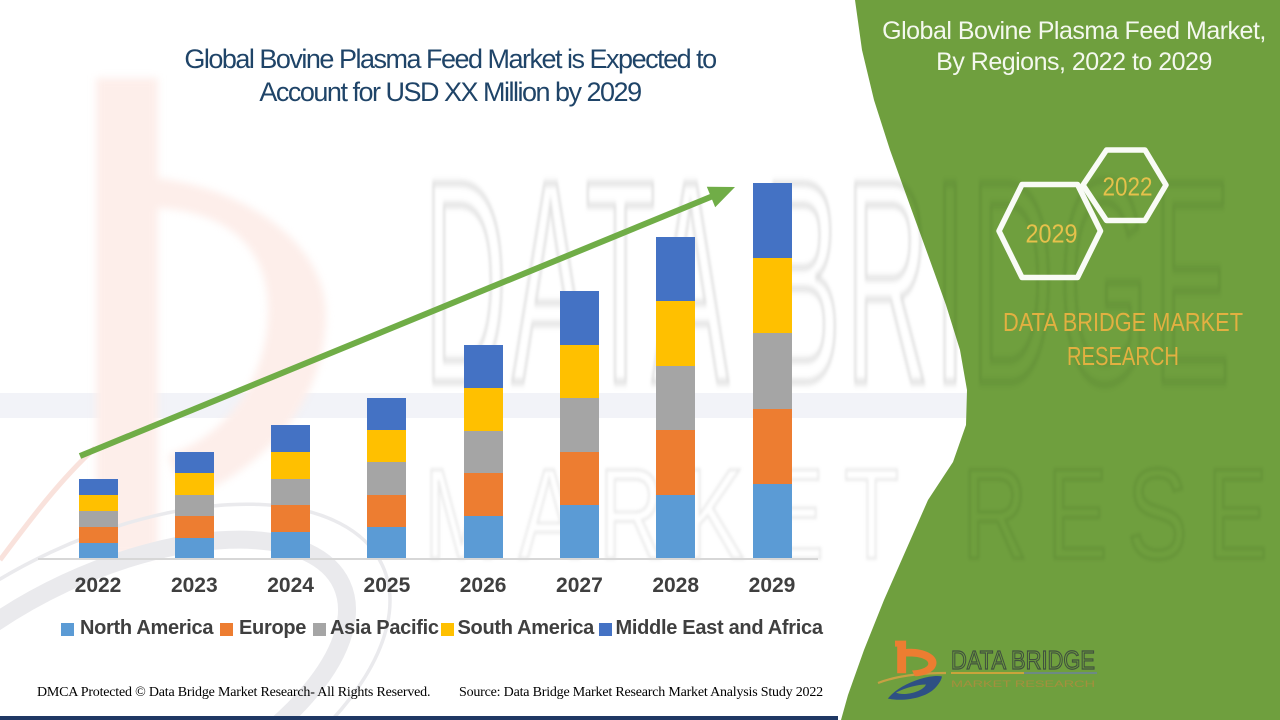 The image size is (1280, 720). What do you see at coordinates (1123, 322) in the screenshot?
I see `svg-text: DATA BRIDGE MARKET` at bounding box center [1123, 322].